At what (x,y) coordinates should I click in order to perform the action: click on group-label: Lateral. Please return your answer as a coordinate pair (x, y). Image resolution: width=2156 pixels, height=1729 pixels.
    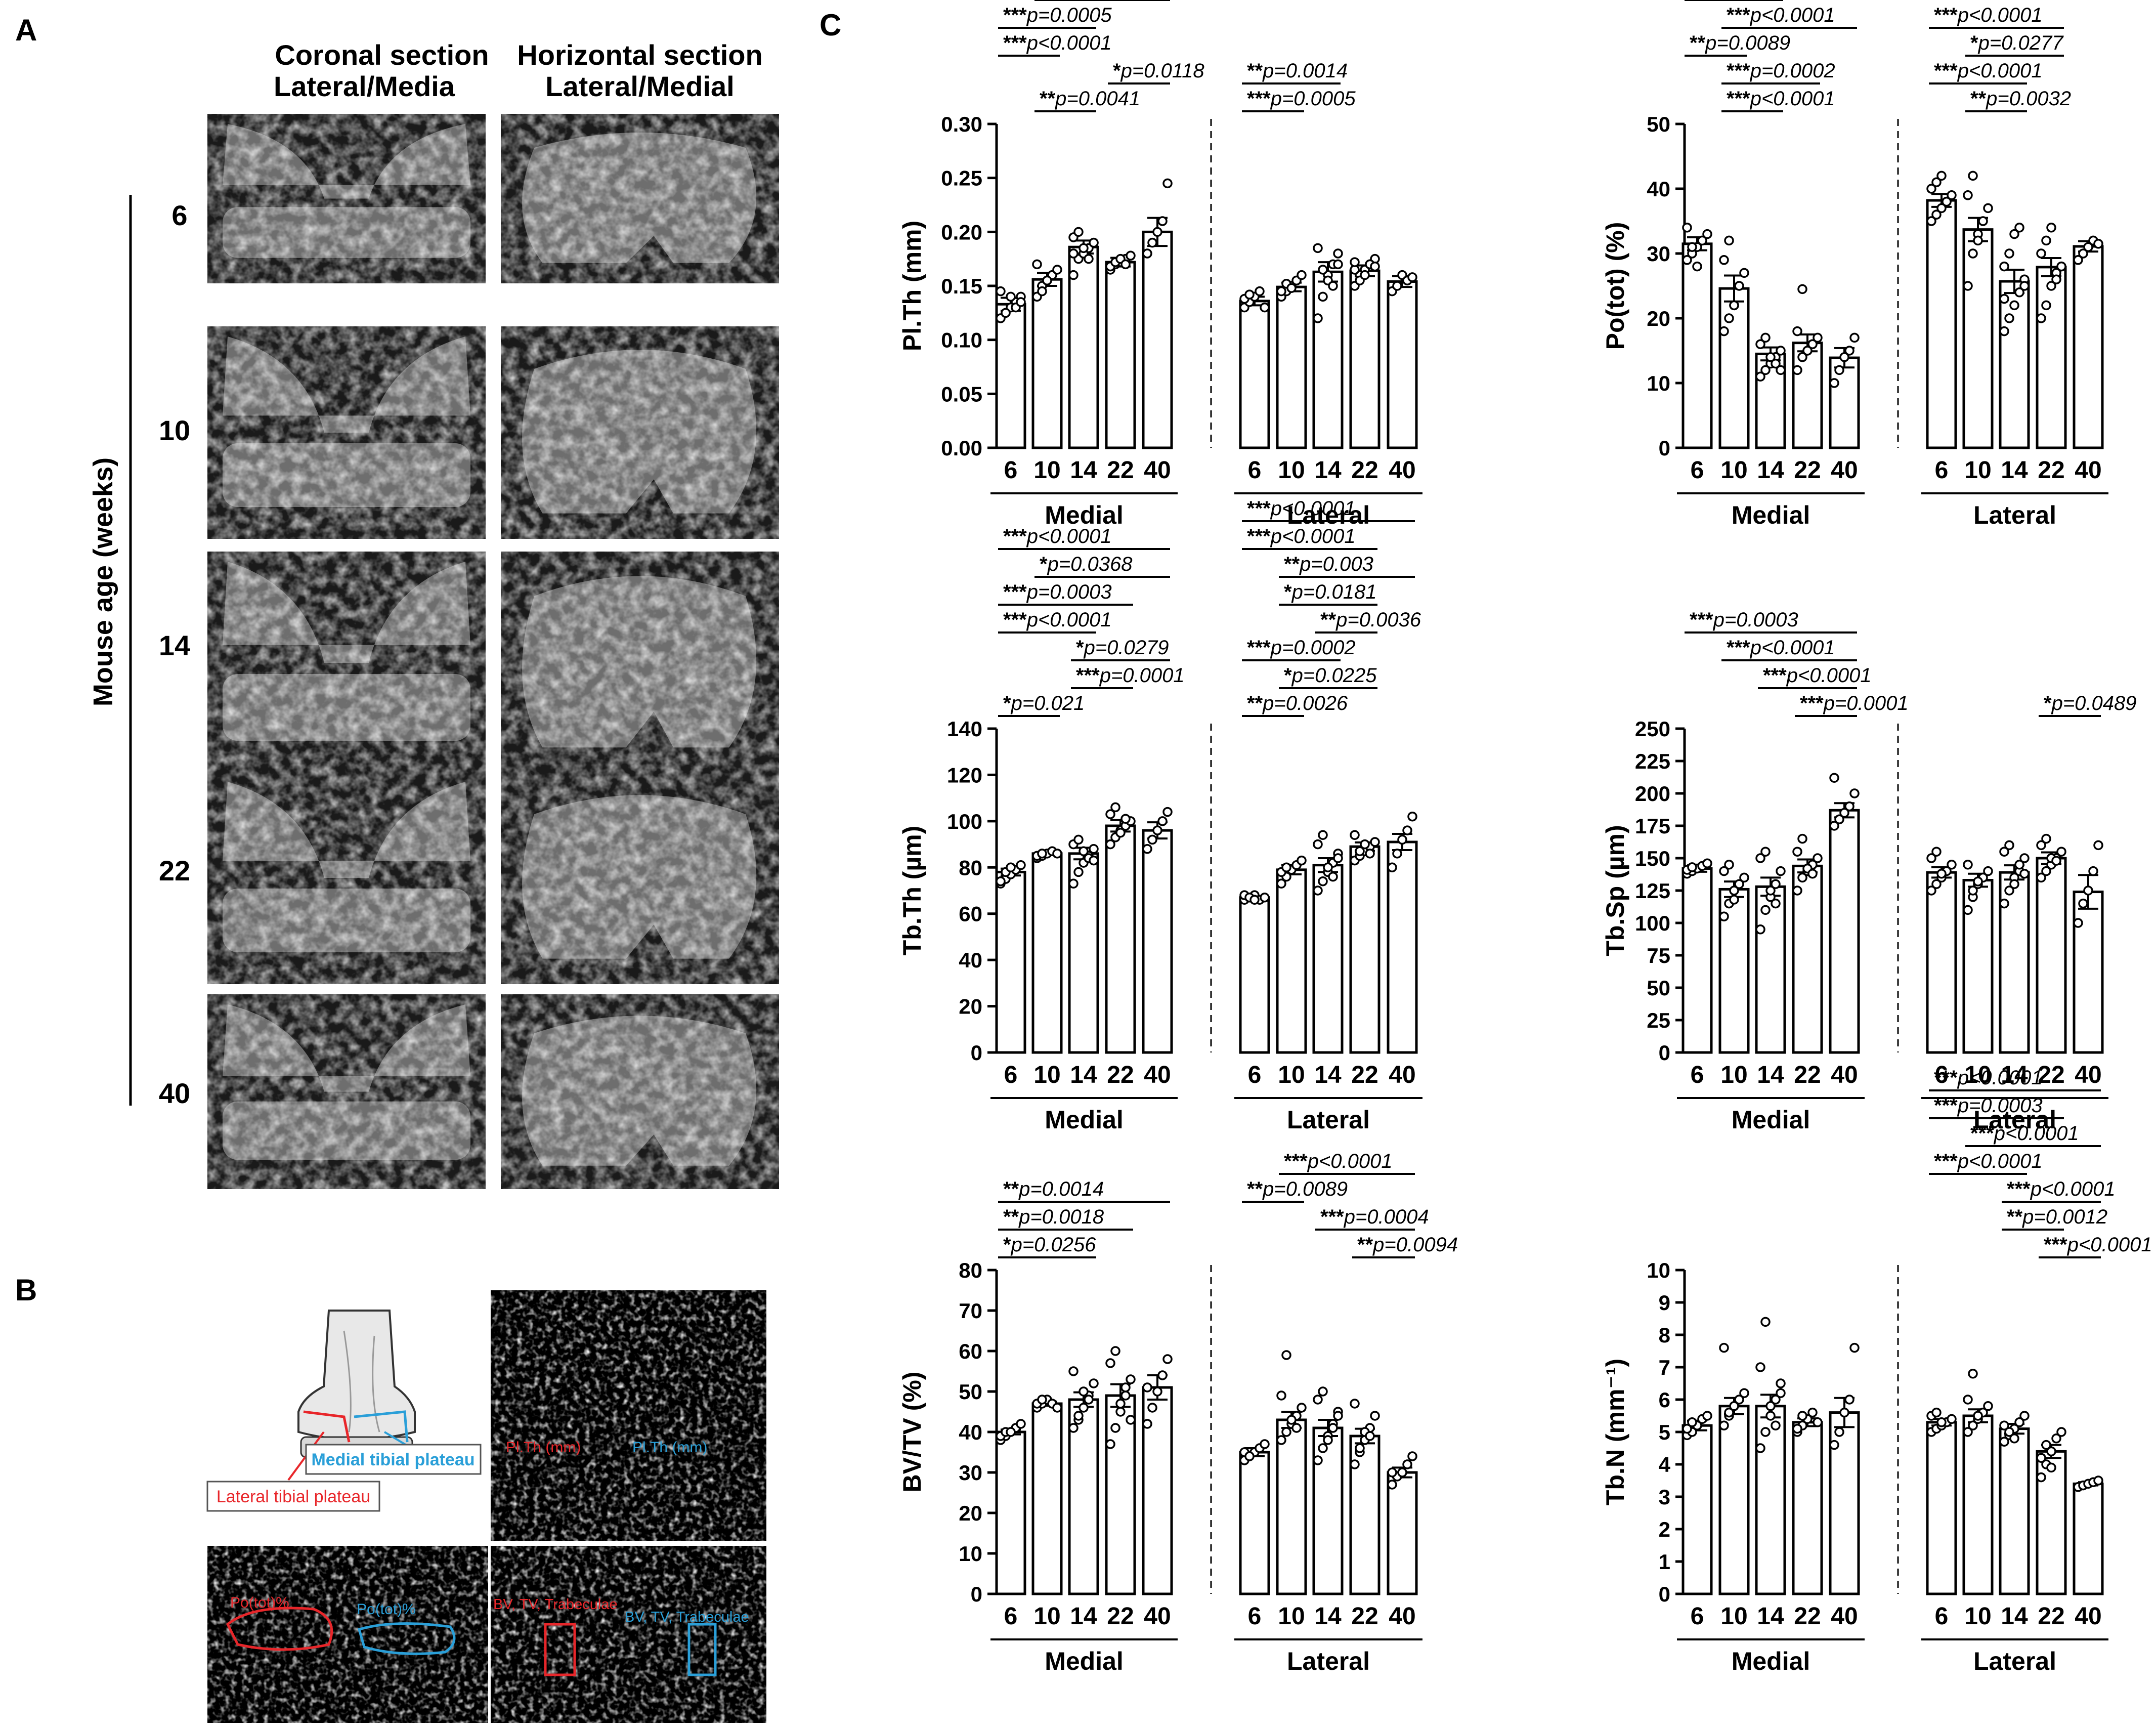
    Looking at the image, I should click on (1328, 515).